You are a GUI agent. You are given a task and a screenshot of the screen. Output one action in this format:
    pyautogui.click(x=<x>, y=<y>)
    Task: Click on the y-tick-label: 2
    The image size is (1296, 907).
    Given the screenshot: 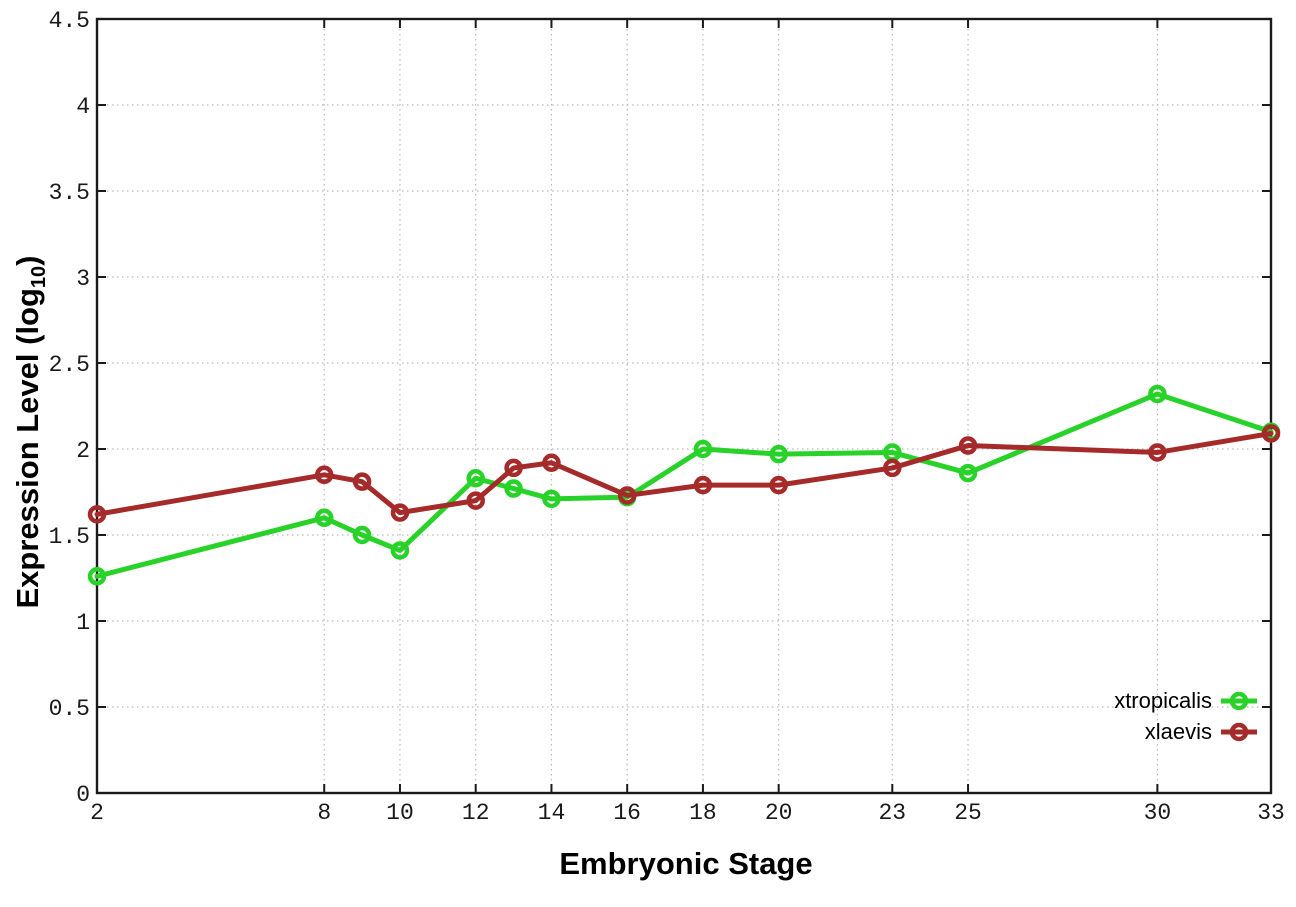 What is the action you would take?
    pyautogui.click(x=83, y=451)
    